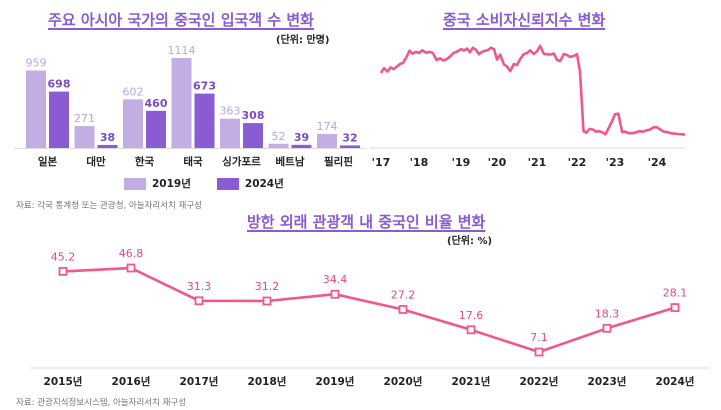 This screenshot has width=721, height=410. What do you see at coordinates (253, 115) in the screenshot?
I see `bar-value-label: 308` at bounding box center [253, 115].